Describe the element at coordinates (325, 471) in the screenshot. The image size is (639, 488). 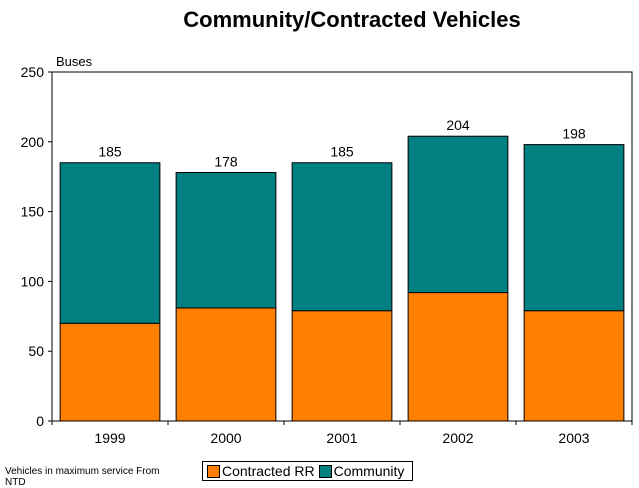
I see `legend-swatch-community` at that location.